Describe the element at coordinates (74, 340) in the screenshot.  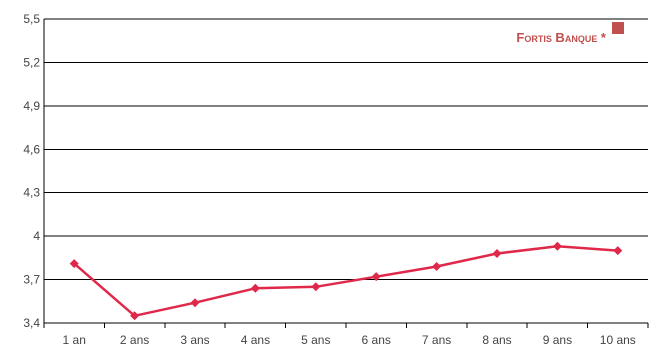
I see `x-tick-label: 1 an` at that location.